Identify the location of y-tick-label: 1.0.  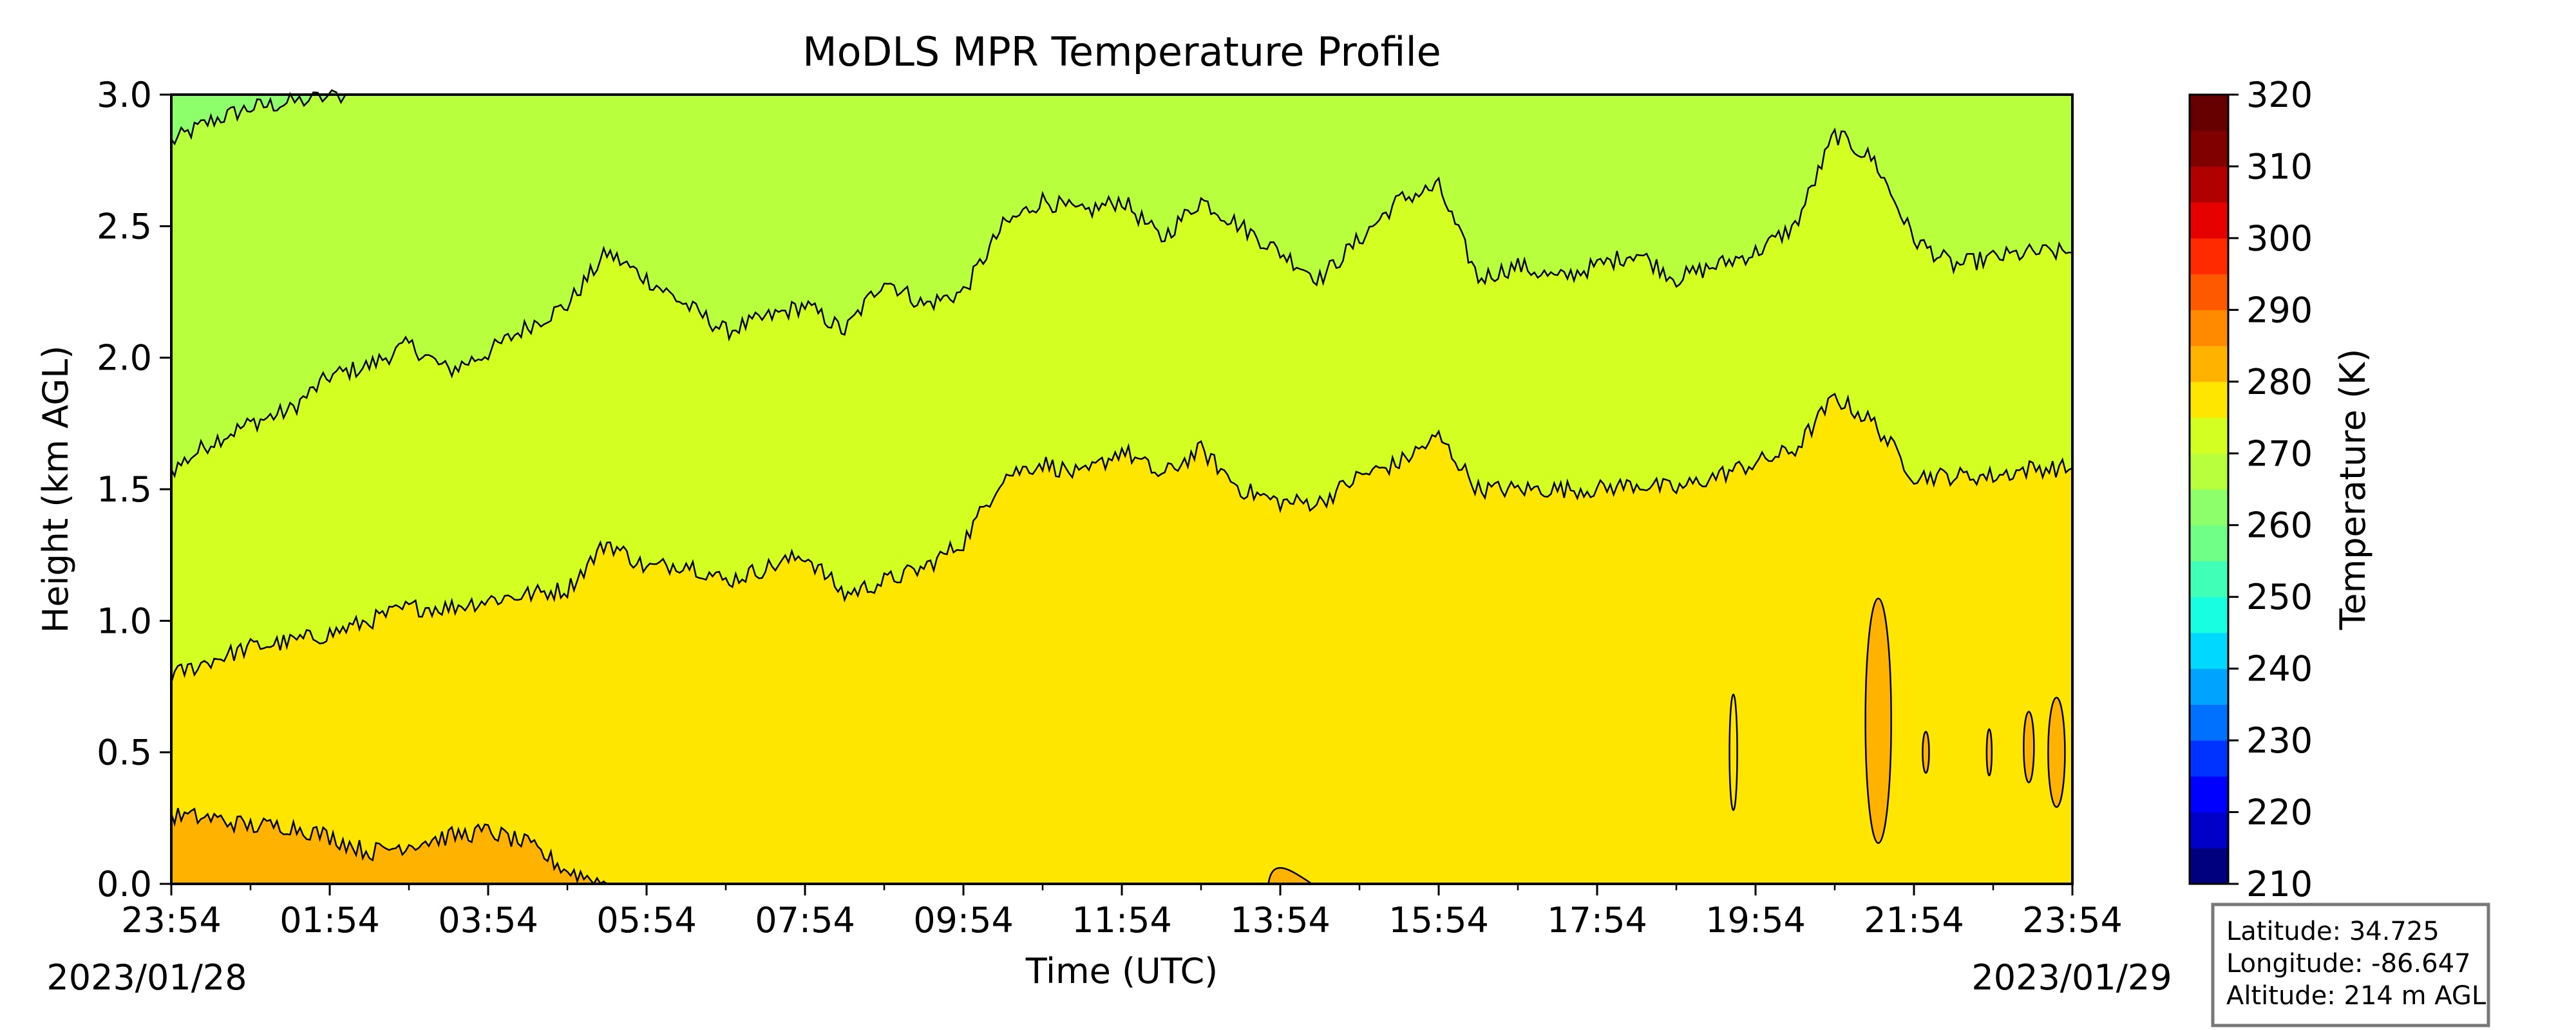
(124, 621).